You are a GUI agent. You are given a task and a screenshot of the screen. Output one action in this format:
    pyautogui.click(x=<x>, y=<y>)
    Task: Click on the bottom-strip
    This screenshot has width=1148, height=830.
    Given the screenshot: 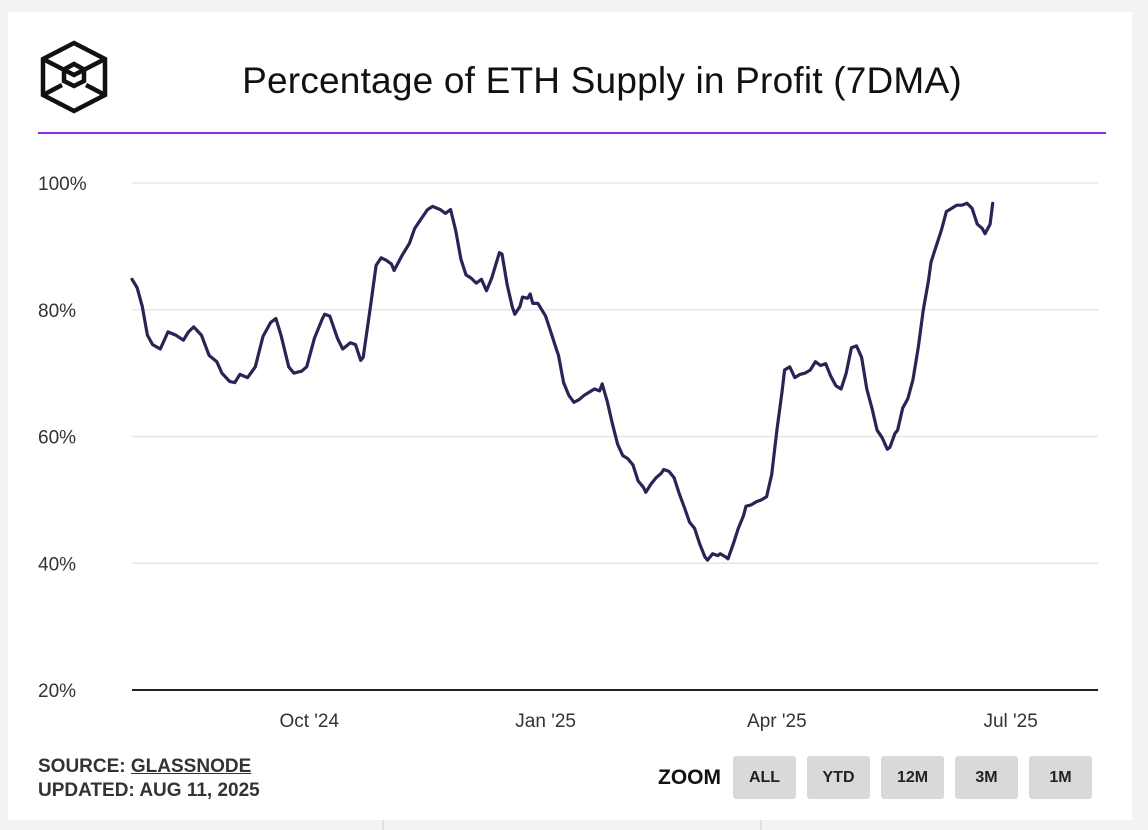 What is the action you would take?
    pyautogui.click(x=574, y=825)
    